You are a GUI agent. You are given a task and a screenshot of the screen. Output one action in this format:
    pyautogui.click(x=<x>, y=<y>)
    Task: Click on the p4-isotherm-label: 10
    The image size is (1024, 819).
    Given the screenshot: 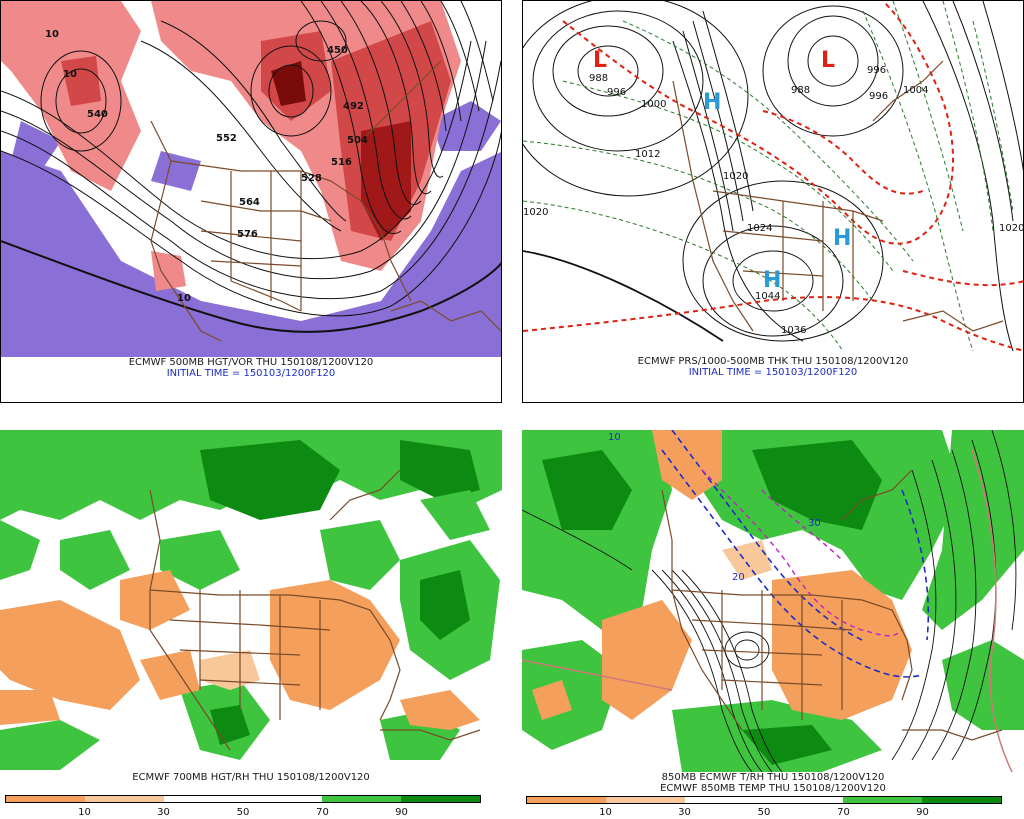 What is the action you would take?
    pyautogui.click(x=614, y=437)
    